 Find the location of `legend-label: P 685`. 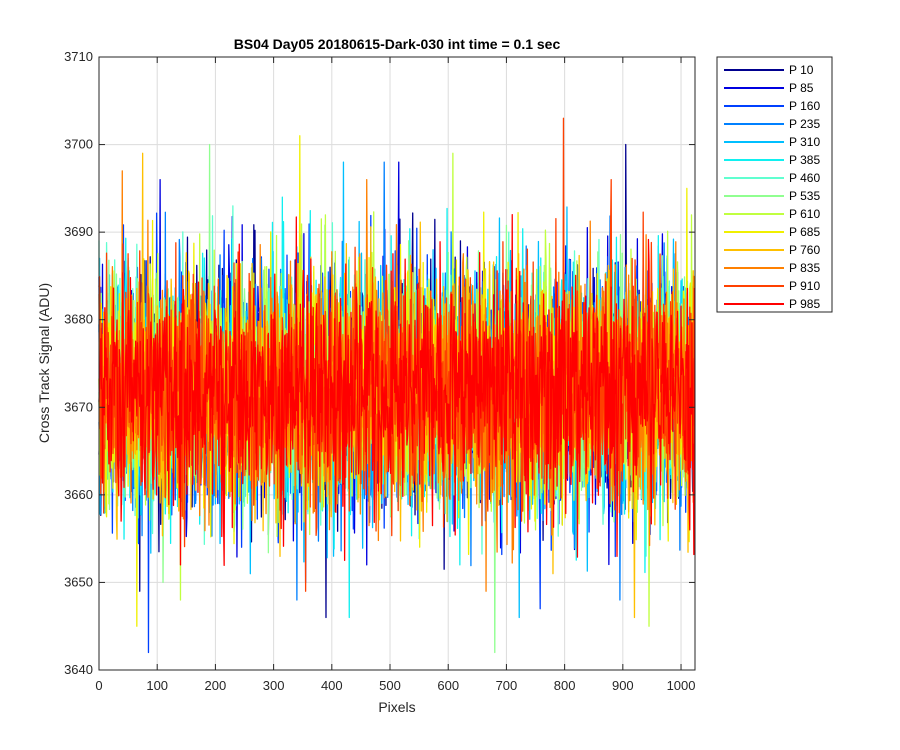

legend-label: P 685 is located at coordinates (804, 232).